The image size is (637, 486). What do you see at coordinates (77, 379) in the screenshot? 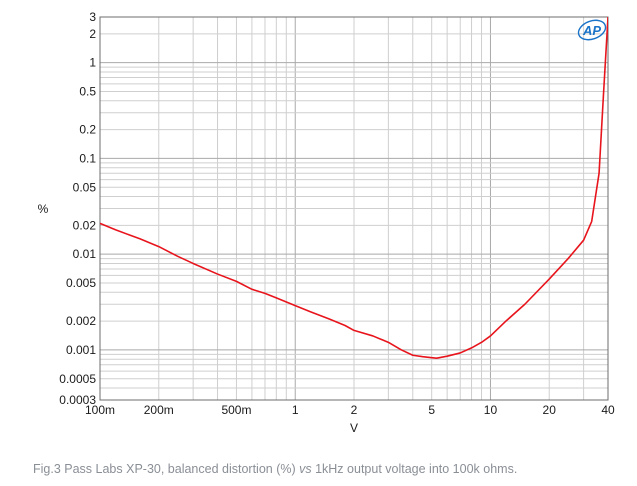
I see `y-tick-label: 0.0005` at bounding box center [77, 379].